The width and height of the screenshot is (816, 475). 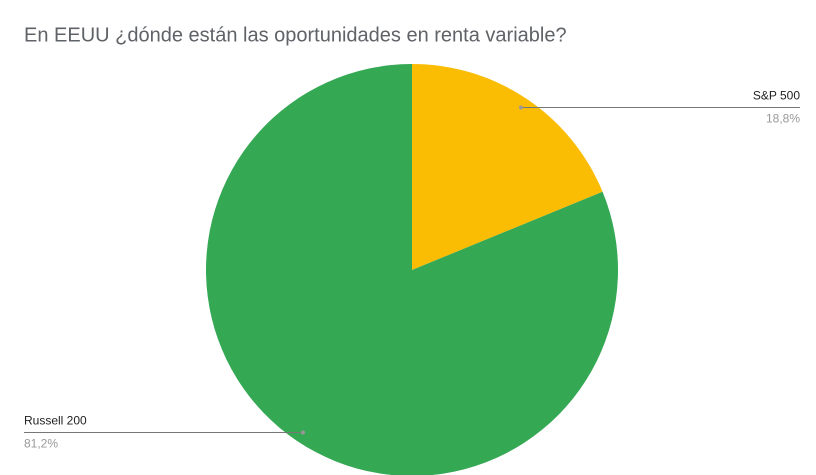 I want to click on legend-label: S&P 500, so click(x=776, y=96).